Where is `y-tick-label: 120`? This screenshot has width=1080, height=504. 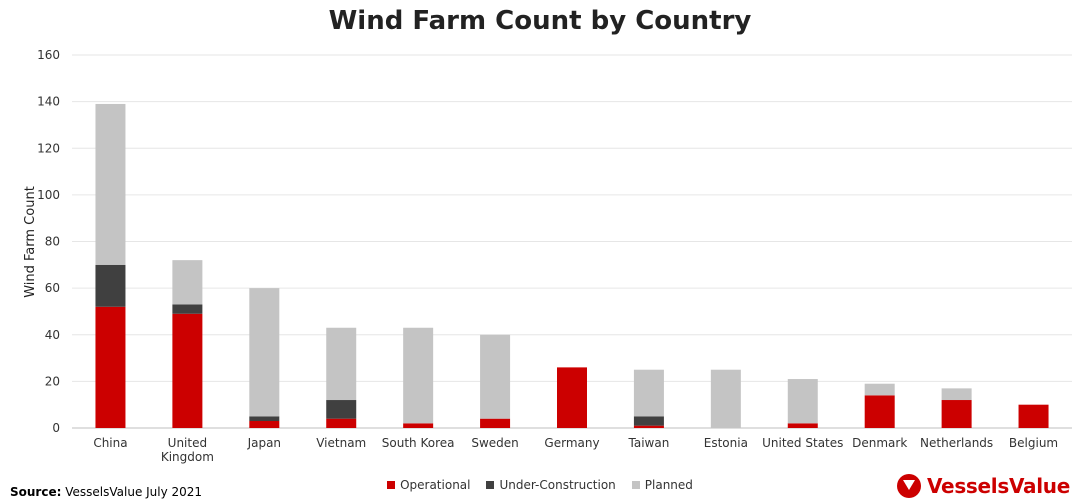
y-tick-label: 120 is located at coordinates (48, 148).